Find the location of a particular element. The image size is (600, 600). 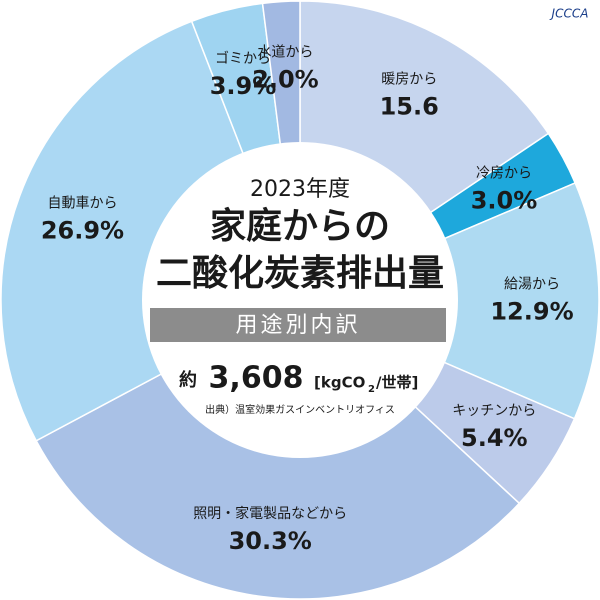

unit: /世帯] is located at coordinates (397, 383).